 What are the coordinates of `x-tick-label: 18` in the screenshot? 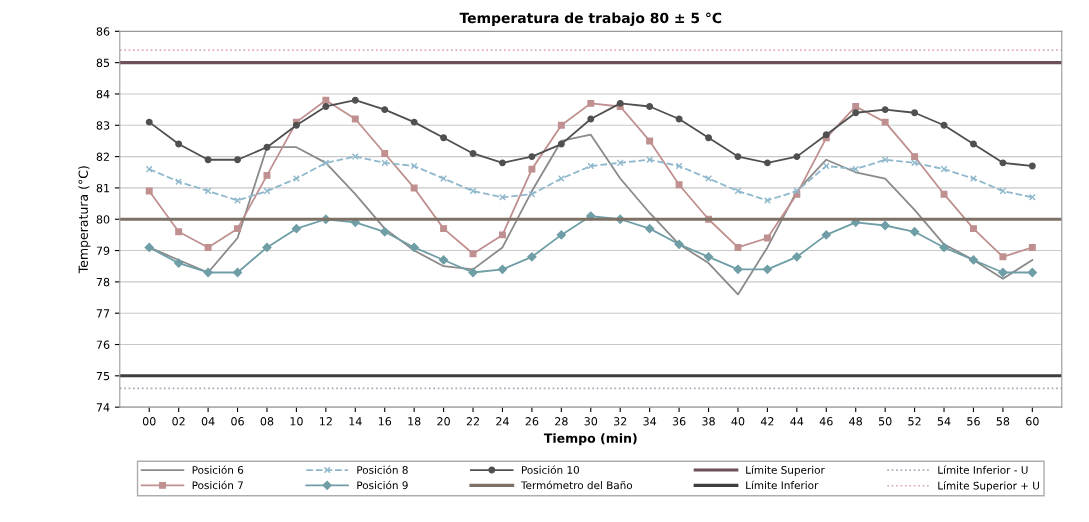 It's located at (414, 421).